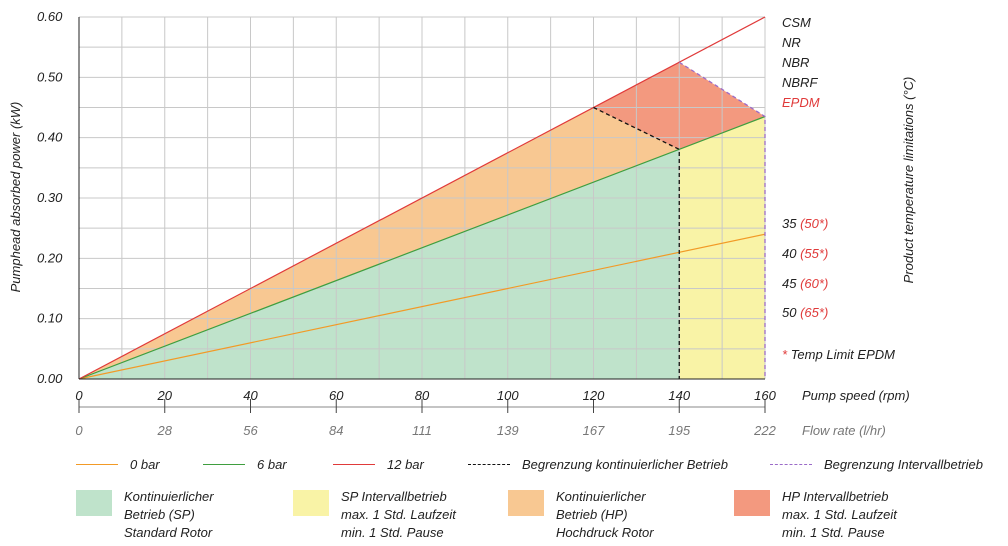 The image size is (1008, 546). I want to click on footnote: * Temp Limit EPDM, so click(838, 354).